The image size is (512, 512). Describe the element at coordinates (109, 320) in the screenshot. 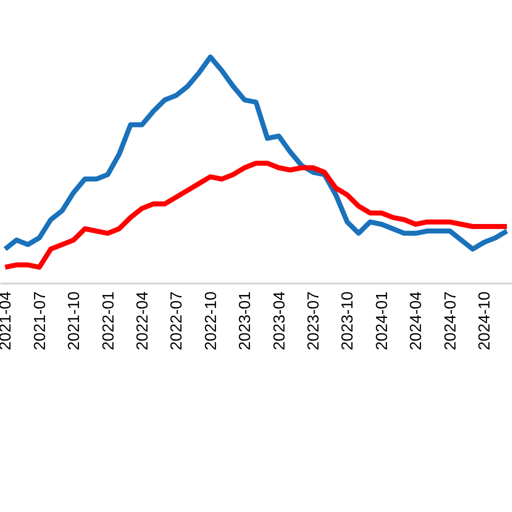

I see `x-tick-label: 2022-01` at that location.